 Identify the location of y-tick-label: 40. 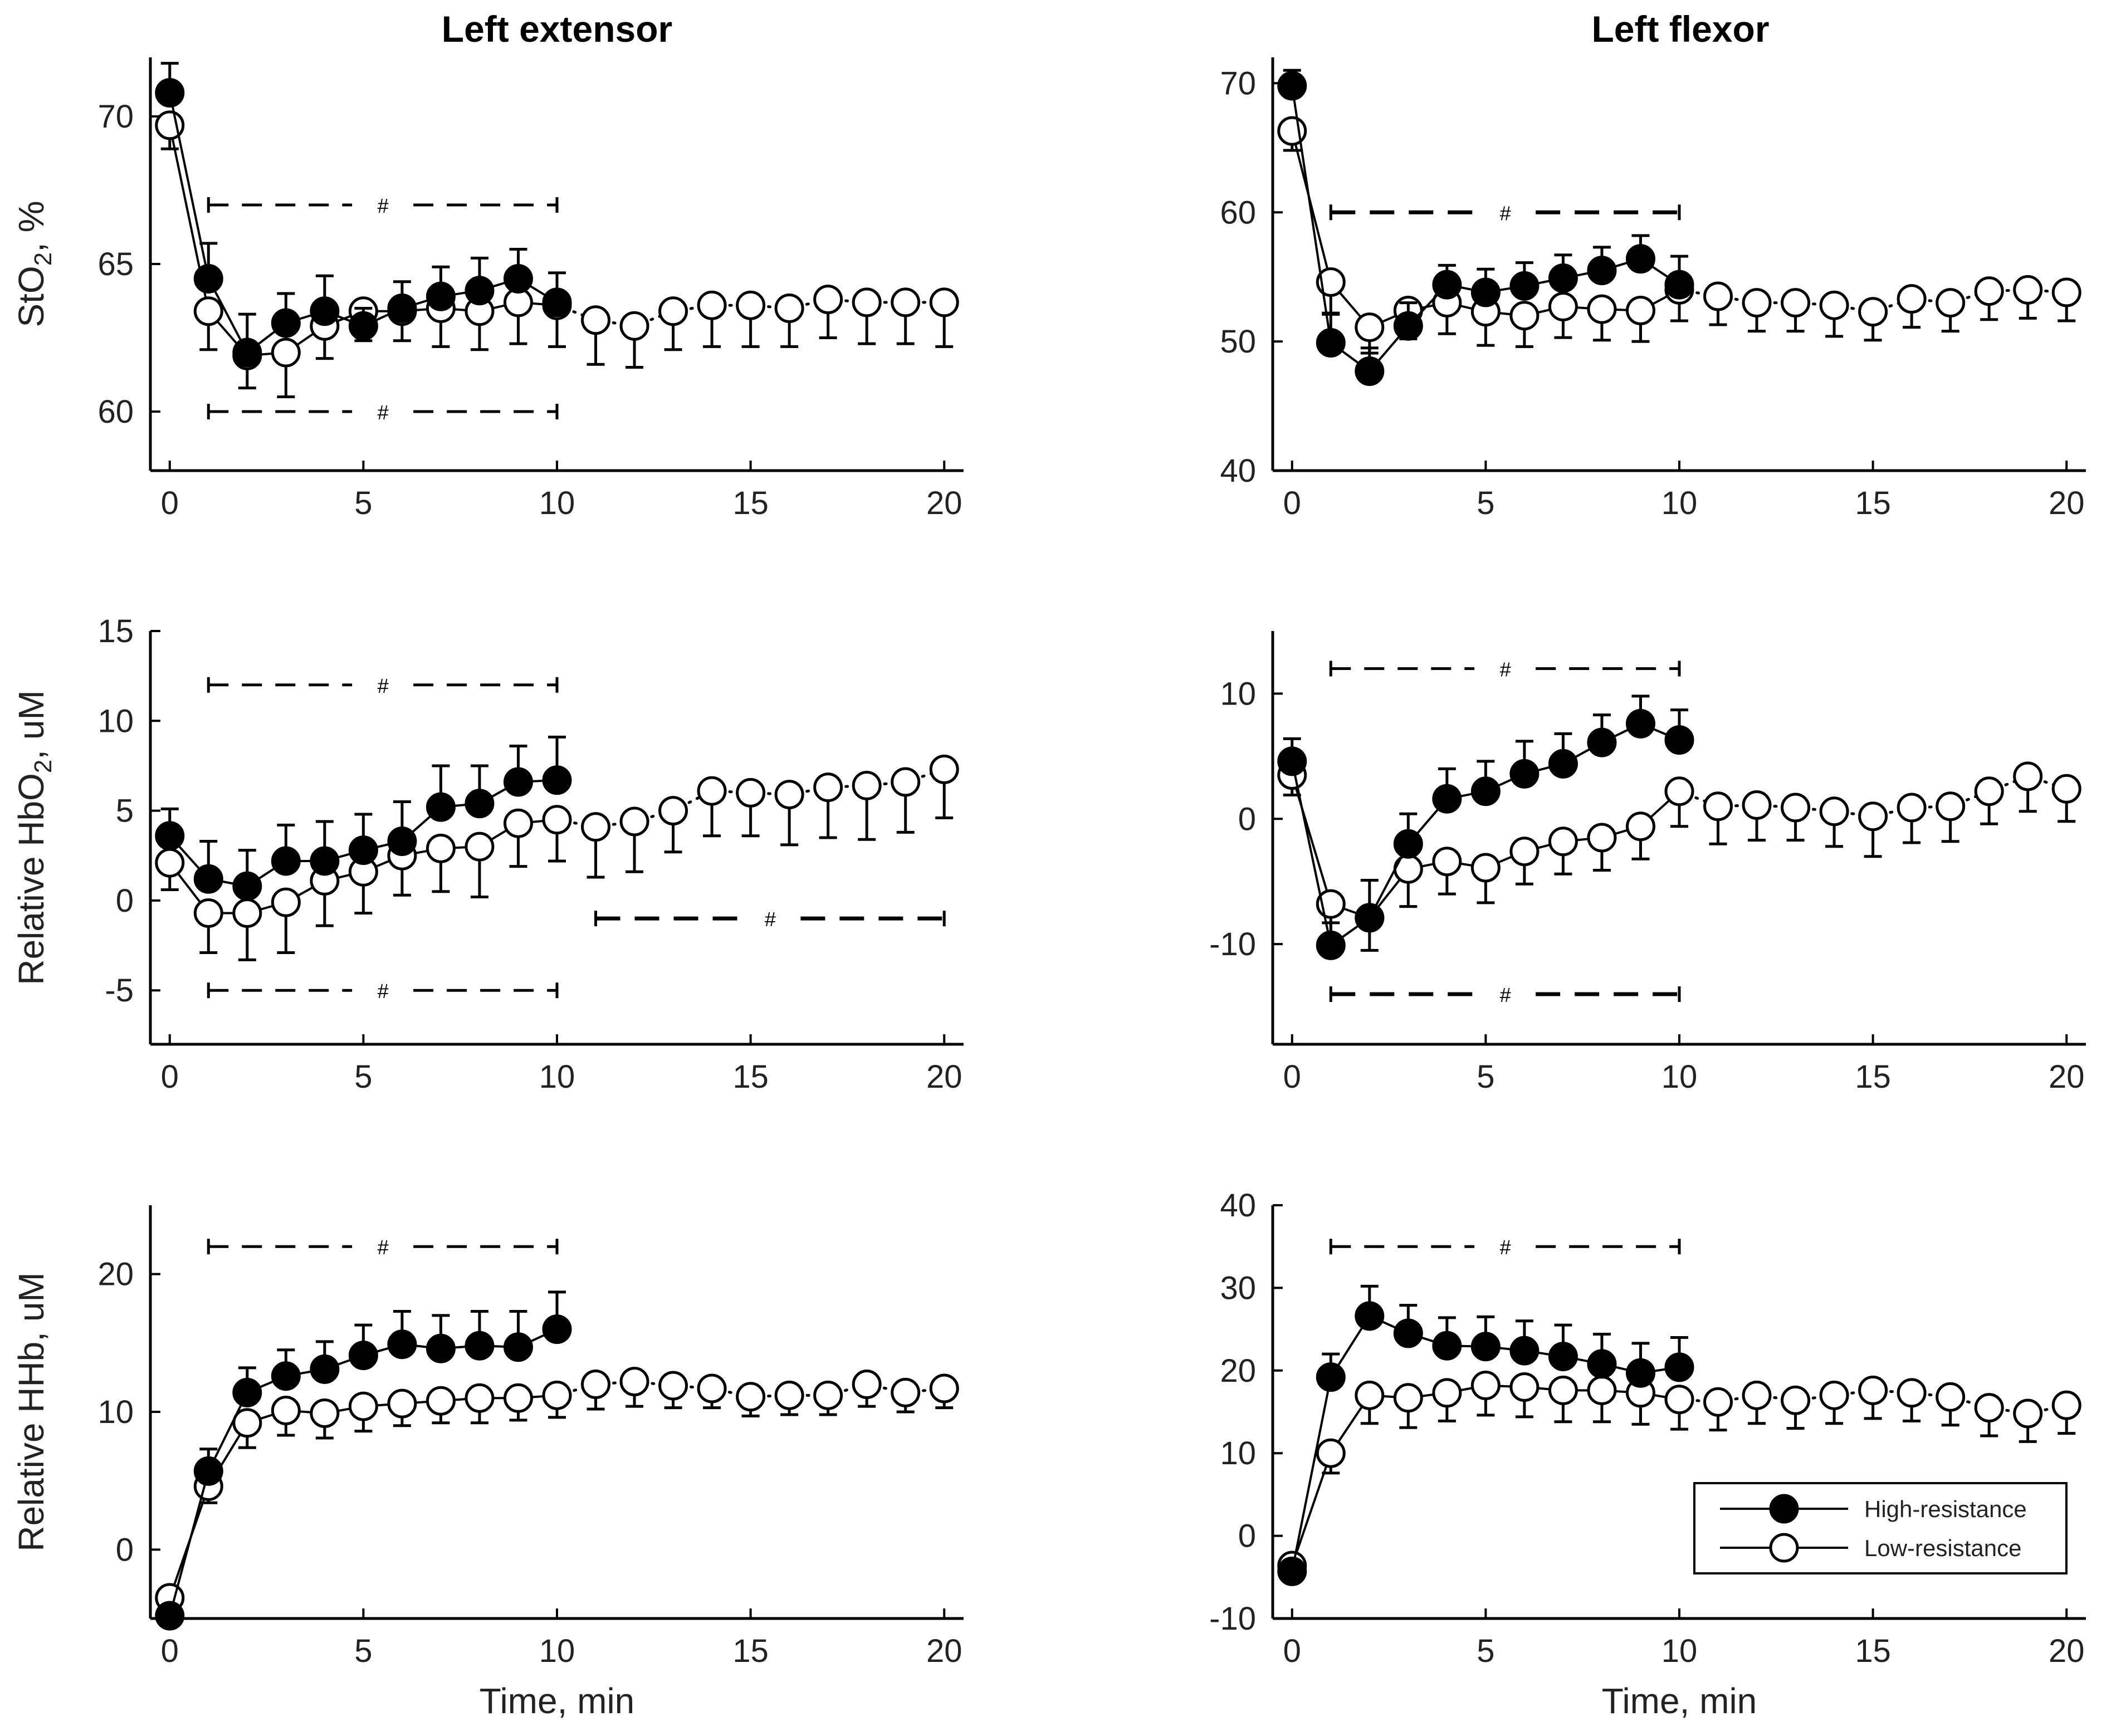
(1238, 1205).